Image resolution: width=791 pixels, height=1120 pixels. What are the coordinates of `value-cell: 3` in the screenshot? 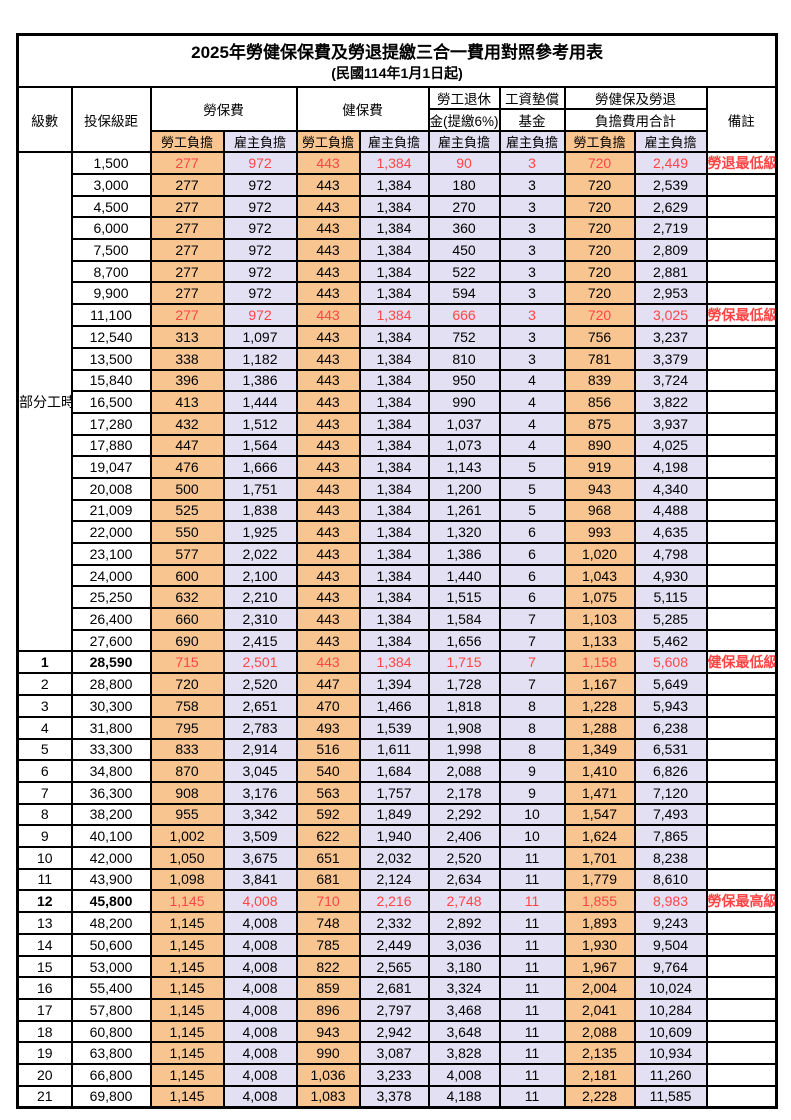 It's located at (532, 163).